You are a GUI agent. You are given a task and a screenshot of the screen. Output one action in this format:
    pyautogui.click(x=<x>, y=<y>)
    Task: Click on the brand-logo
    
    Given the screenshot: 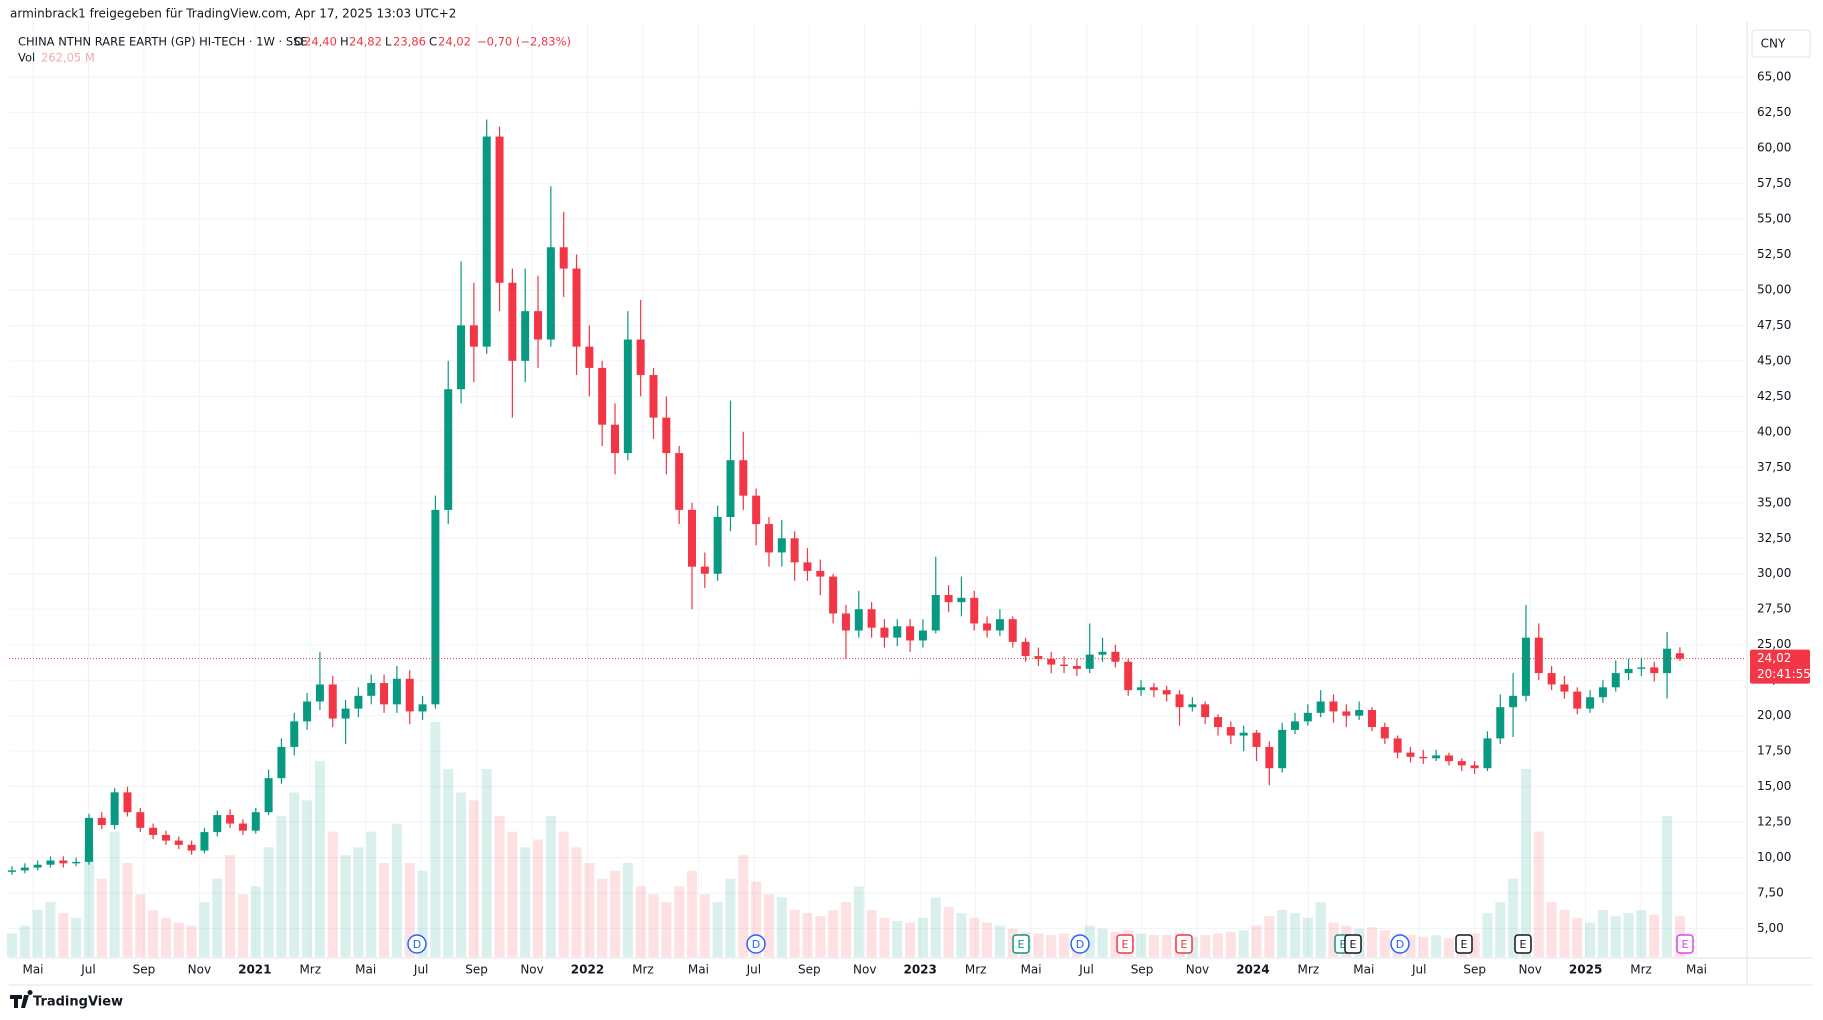 What is the action you would take?
    pyautogui.click(x=21, y=999)
    